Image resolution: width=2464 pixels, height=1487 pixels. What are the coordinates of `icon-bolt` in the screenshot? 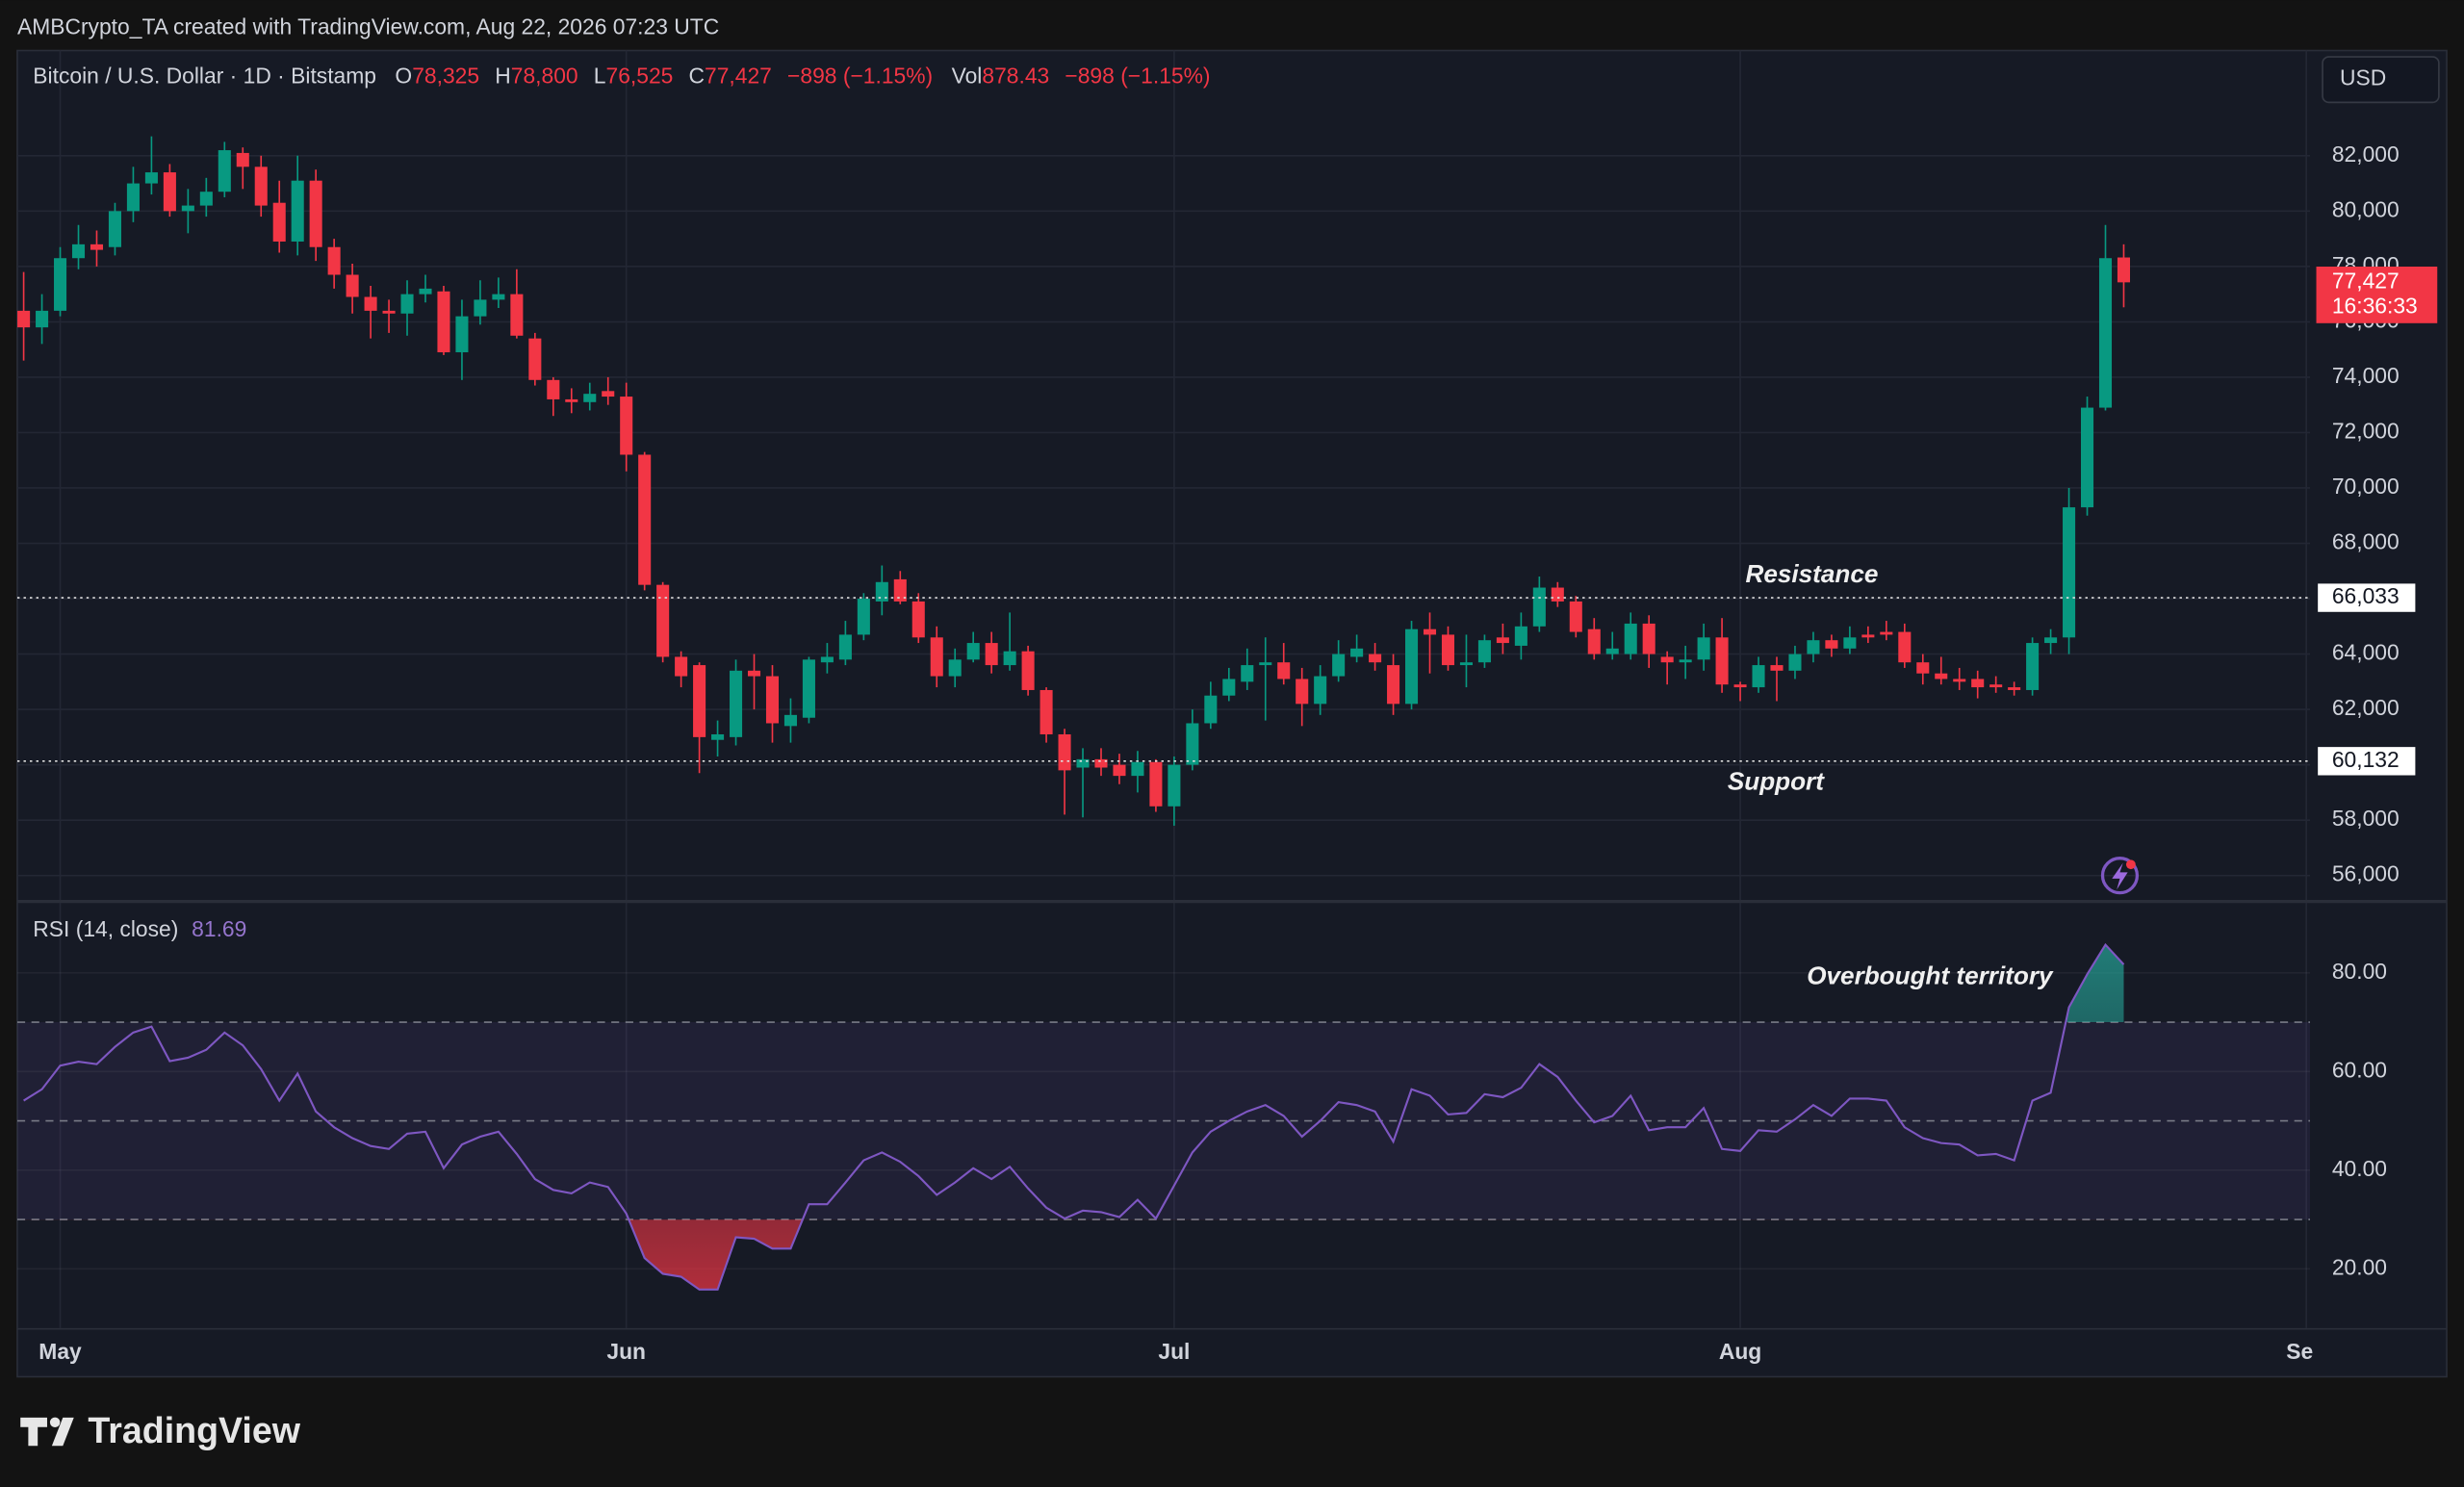 It's located at (2120, 876).